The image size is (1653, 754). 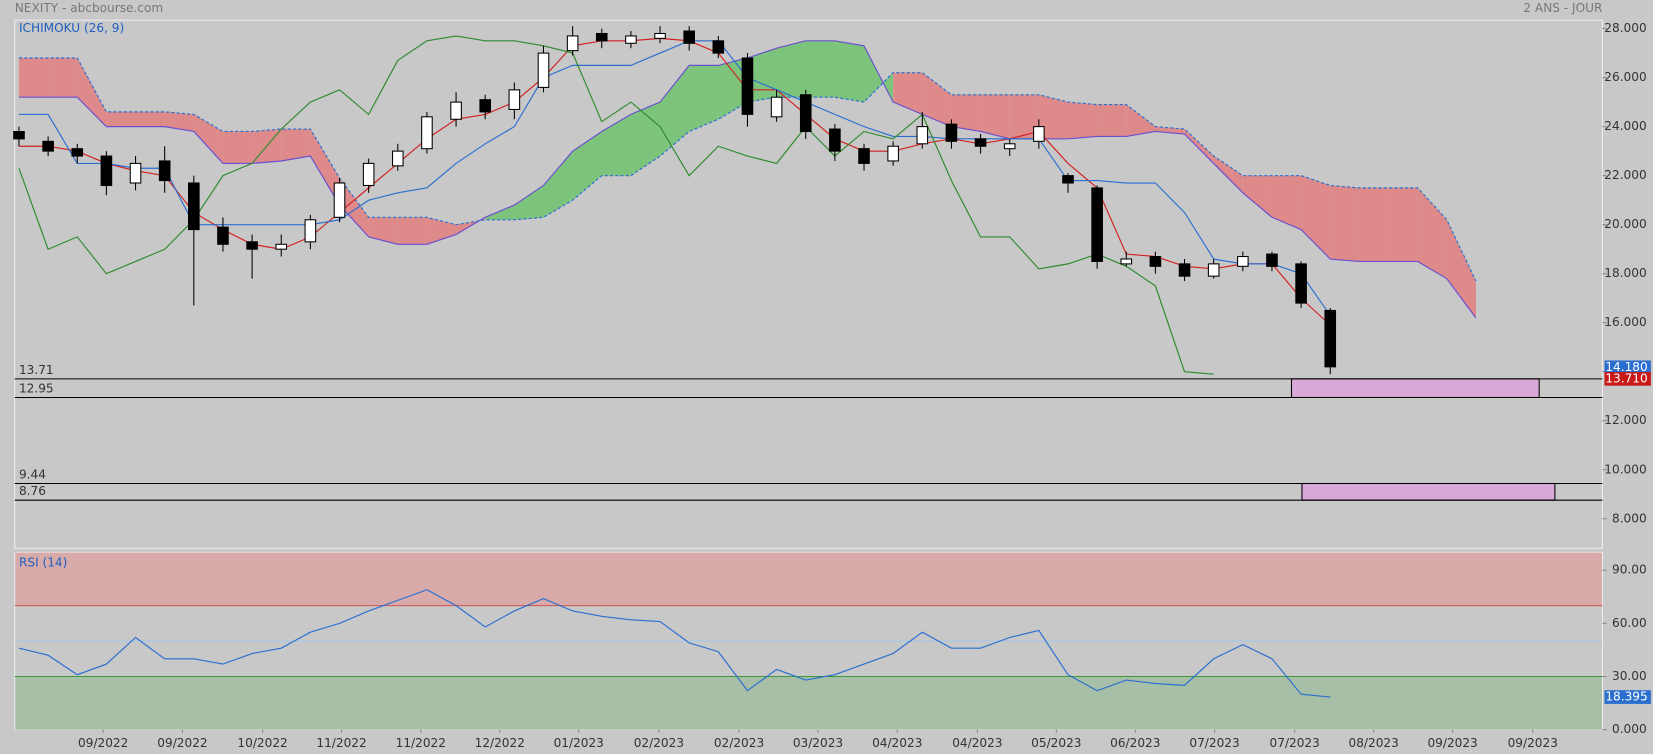 I want to click on rsi-tag, so click(x=1627, y=697).